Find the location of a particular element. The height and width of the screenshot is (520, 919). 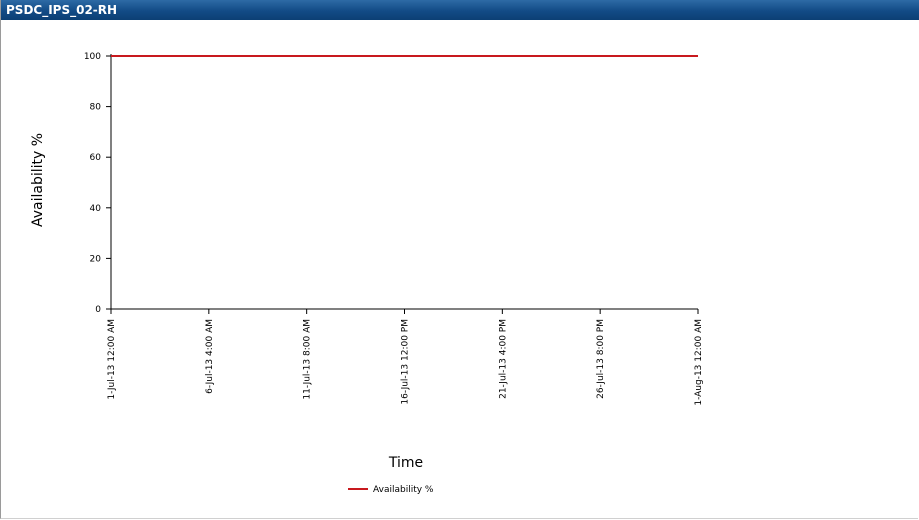

panel-title: PSDC_IPS_02-RH is located at coordinates (62, 10).